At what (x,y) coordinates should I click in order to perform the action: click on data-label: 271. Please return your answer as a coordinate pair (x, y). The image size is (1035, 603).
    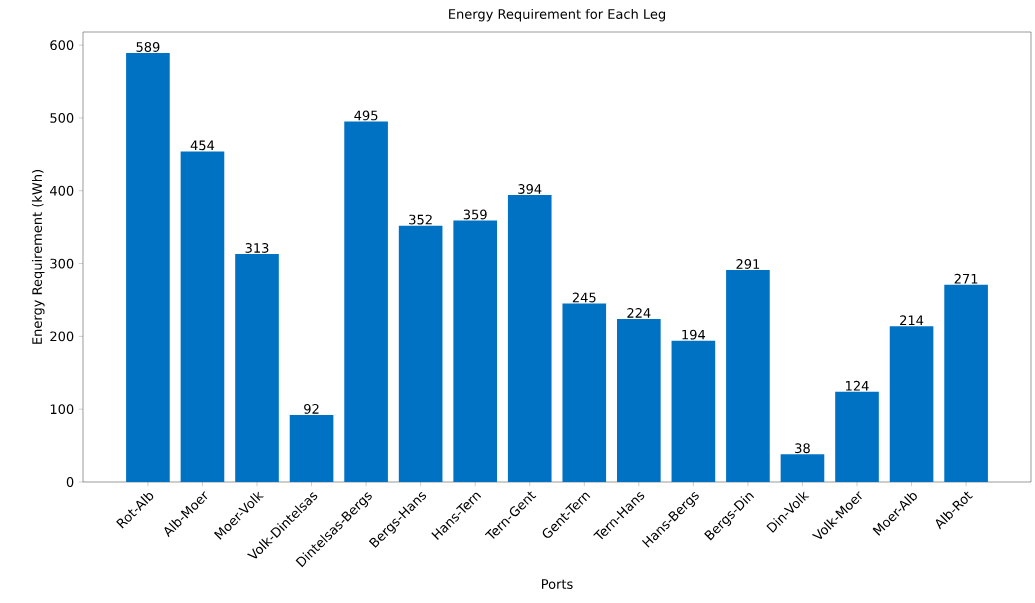
    Looking at the image, I should click on (966, 278).